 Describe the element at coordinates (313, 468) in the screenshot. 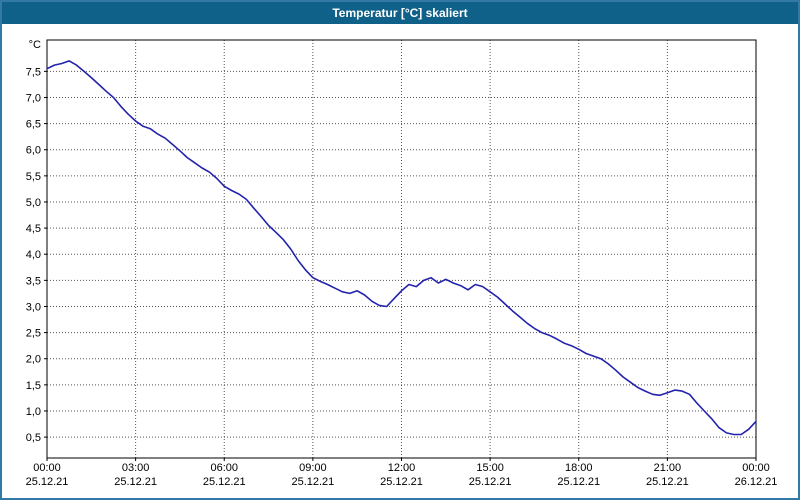

I see `x-tick-time-label: 09:00` at that location.